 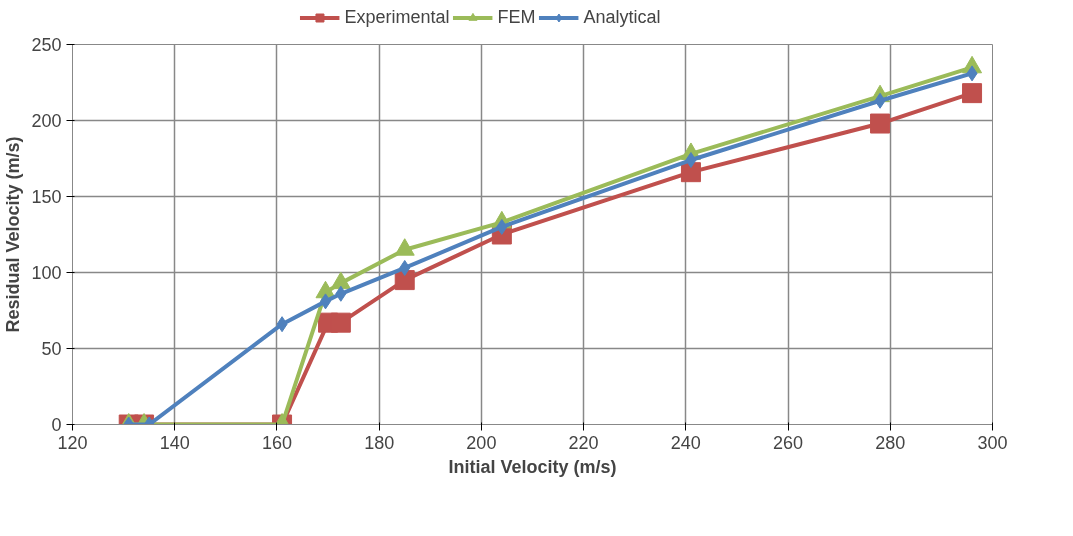 I want to click on legend-label: FEM, so click(x=516, y=17).